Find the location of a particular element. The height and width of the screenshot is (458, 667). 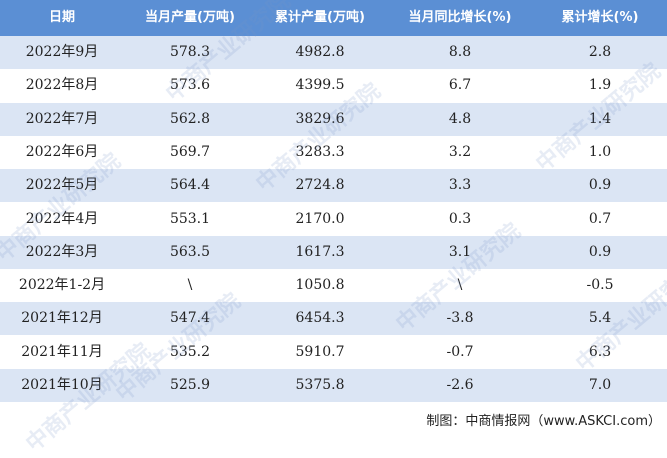

cell: 3.1 is located at coordinates (460, 251).